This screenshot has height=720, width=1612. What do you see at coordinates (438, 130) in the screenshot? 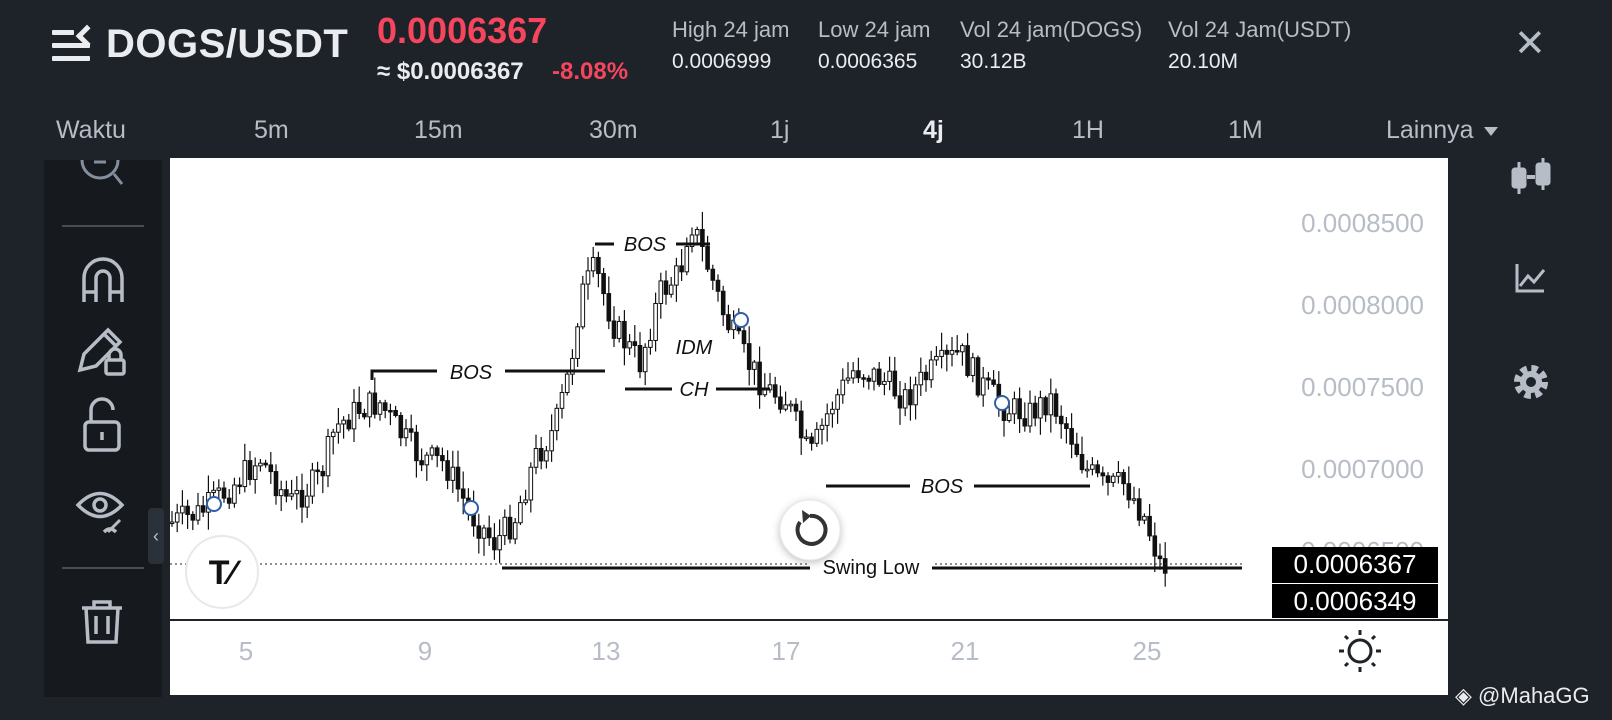
I see `tab-15m: 15m` at bounding box center [438, 130].